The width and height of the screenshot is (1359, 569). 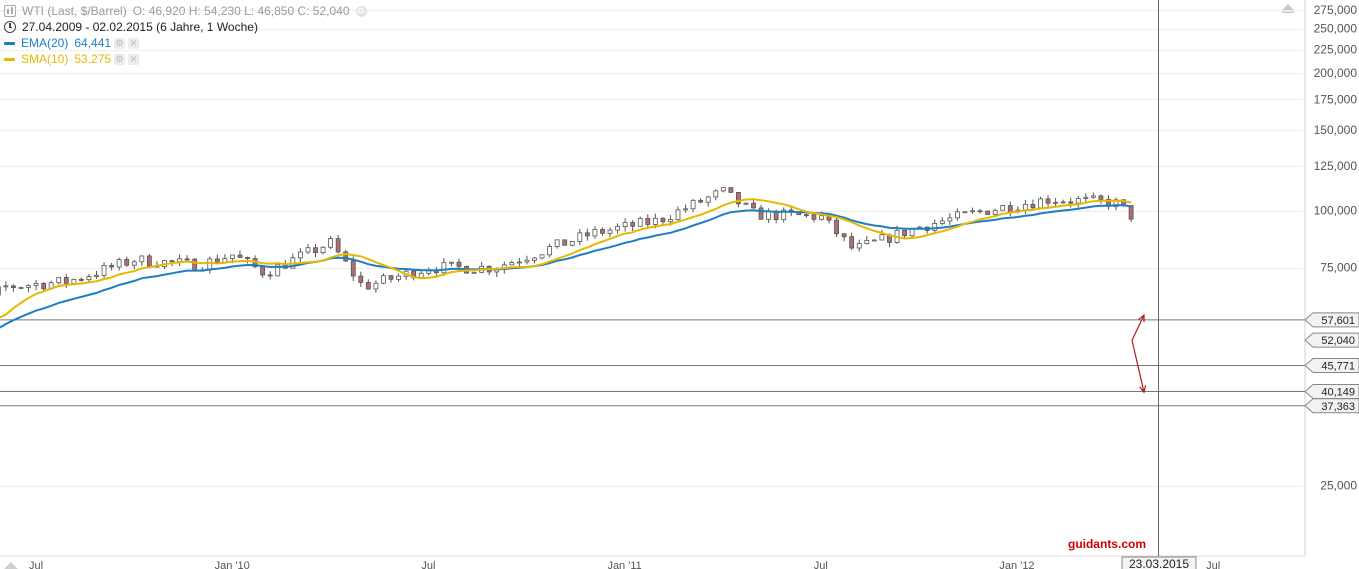 What do you see at coordinates (1338, 321) in the screenshot?
I see `level-0-label: 57,601` at bounding box center [1338, 321].